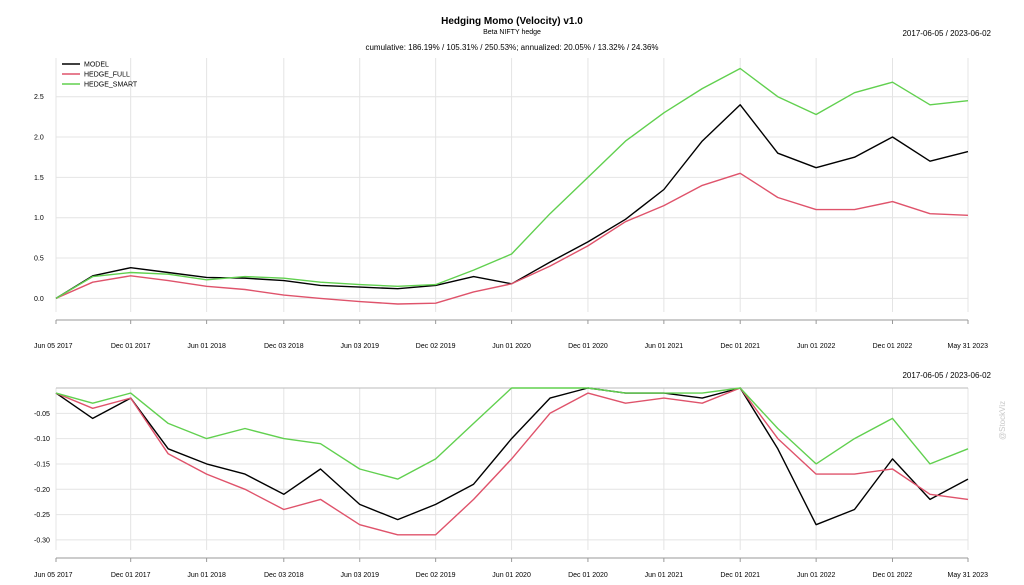 The image size is (1024, 585). I want to click on legend-label: HEDGE_FULL, so click(107, 75).